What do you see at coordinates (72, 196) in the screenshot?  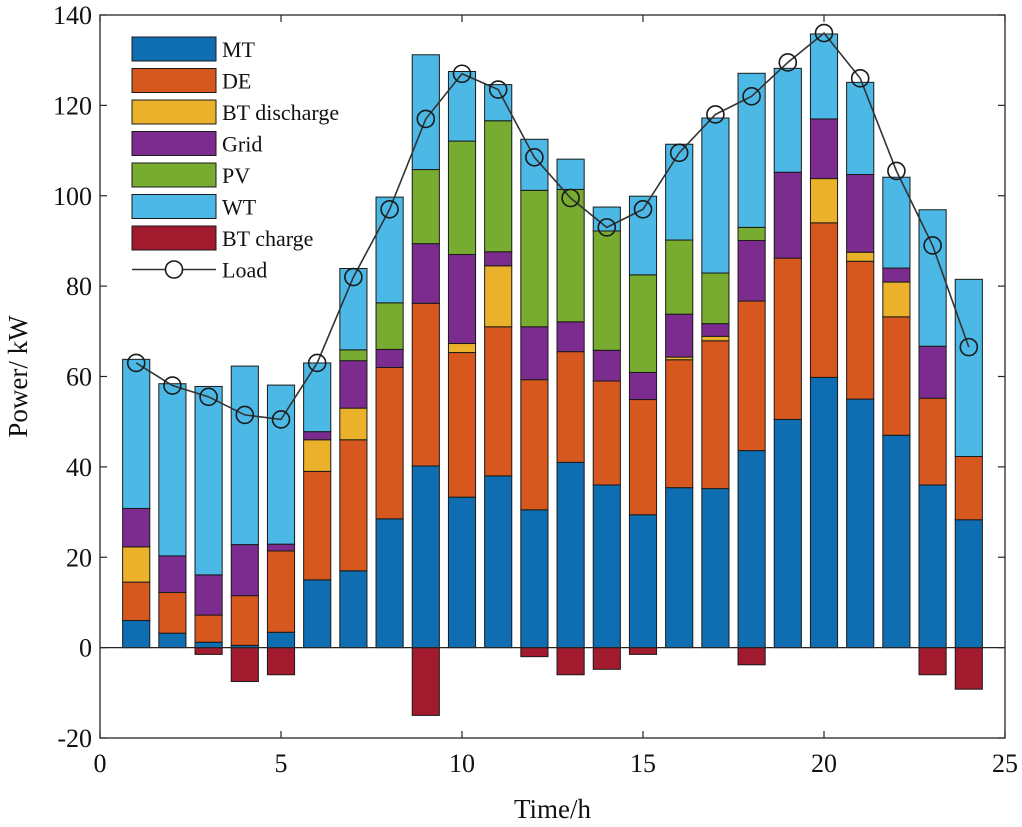 I see `y-tick-label: 100` at bounding box center [72, 196].